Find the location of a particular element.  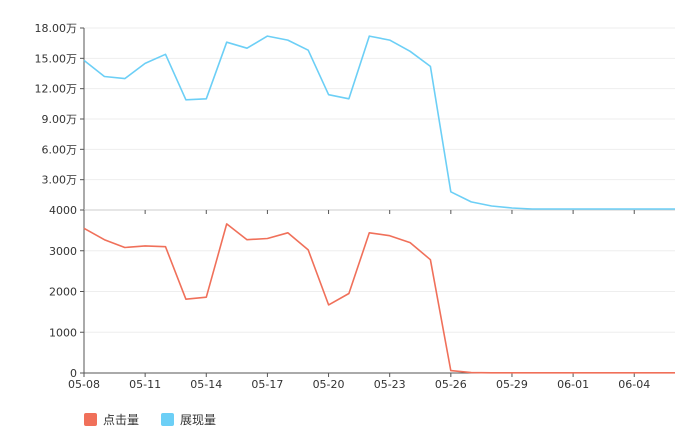

y-tick-label-bottom: 4000 is located at coordinates (63, 210).